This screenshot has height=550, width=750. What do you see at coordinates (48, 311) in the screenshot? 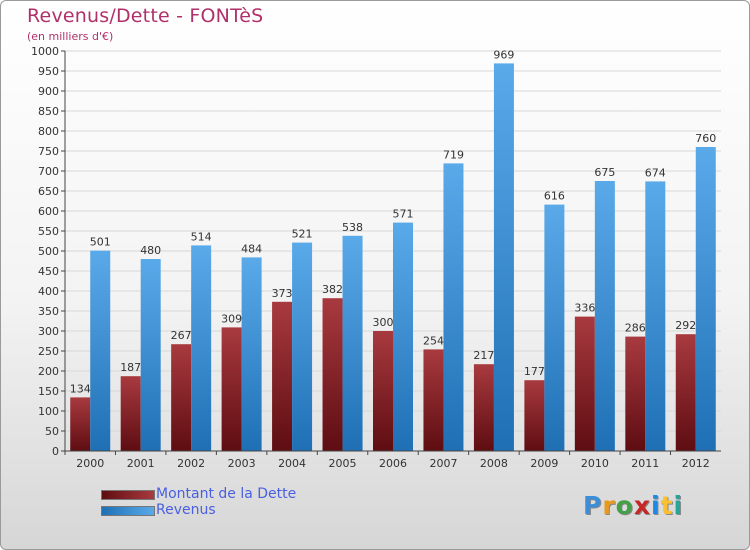
I see `y-tick-label: 350` at bounding box center [48, 311].